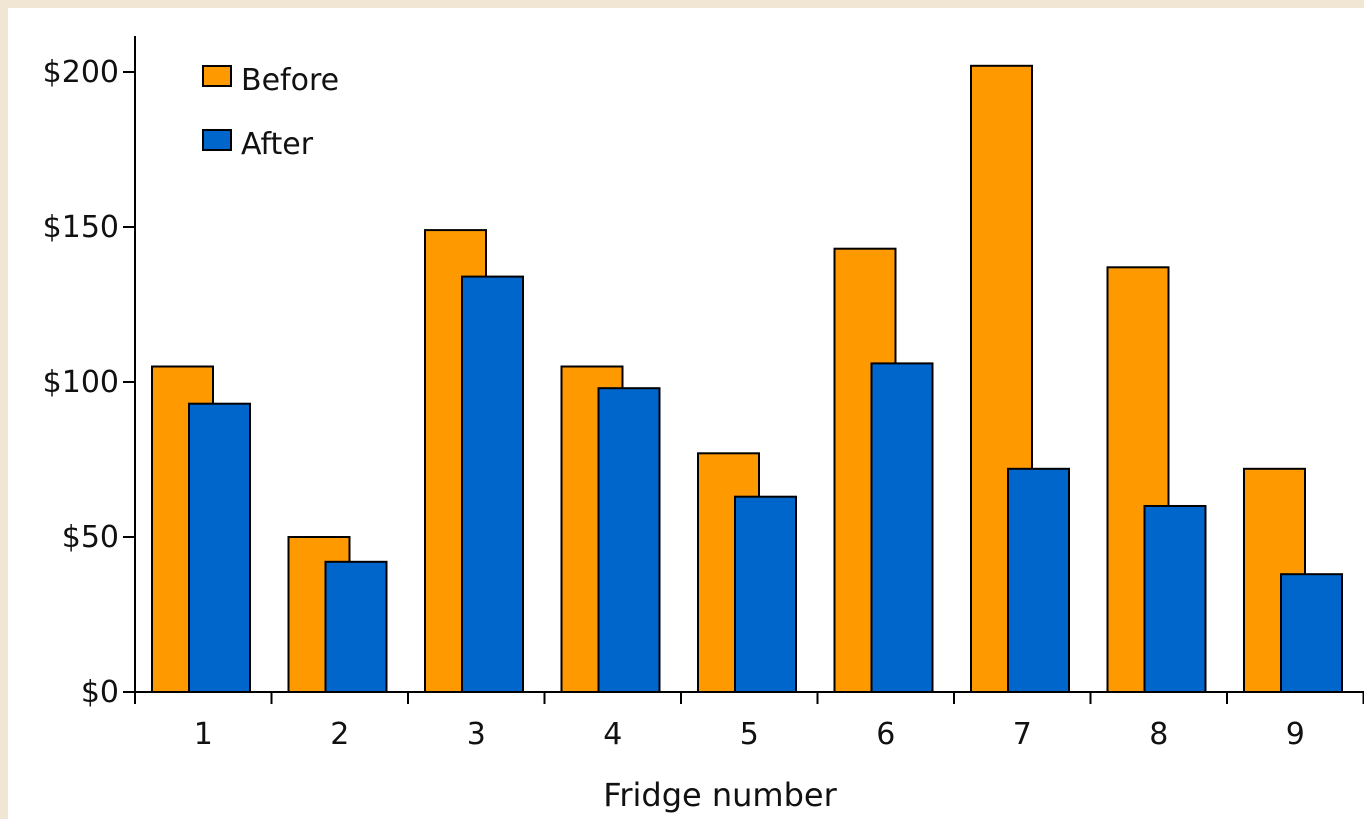 The width and height of the screenshot is (1364, 819). What do you see at coordinates (1022, 734) in the screenshot?
I see `x-tick-label-7: 7` at bounding box center [1022, 734].